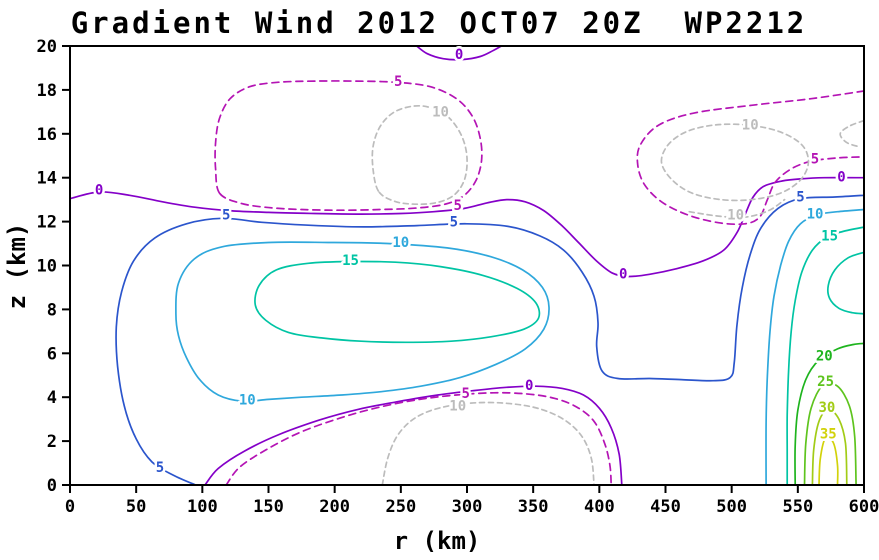 This screenshot has width=879, height=560. What do you see at coordinates (599, 507) in the screenshot?
I see `x-tick-label: 400` at bounding box center [599, 507].